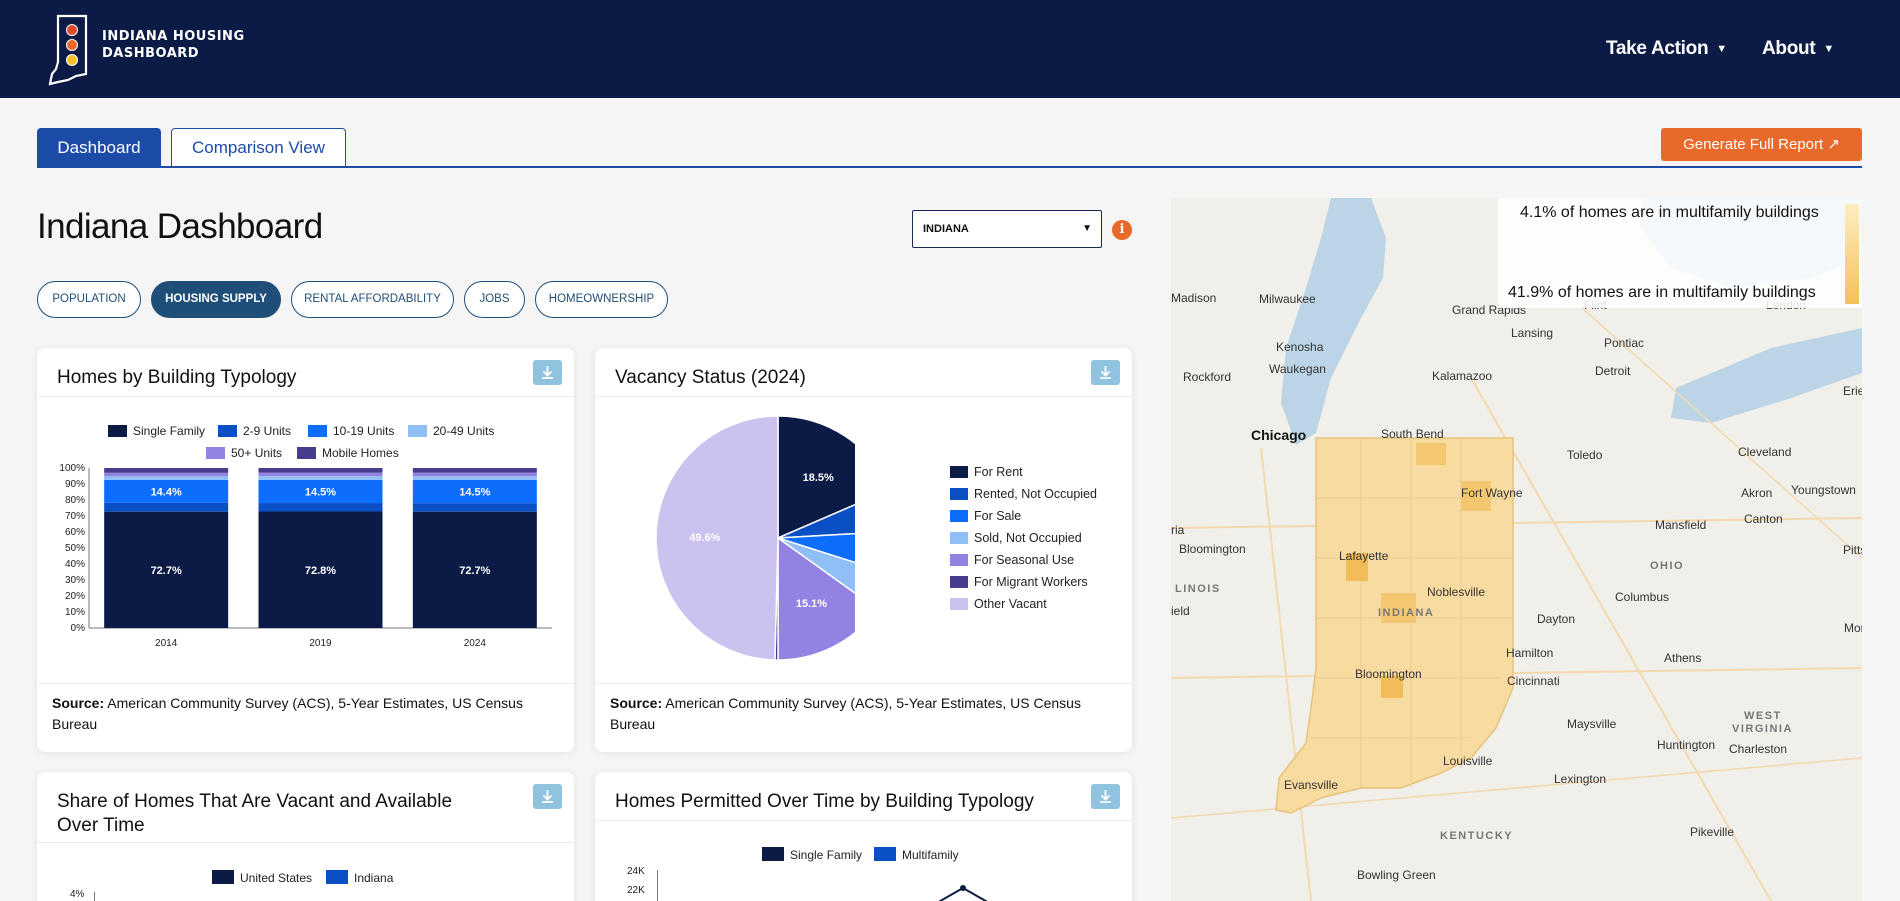 The image size is (1900, 901). Describe the element at coordinates (1007, 229) in the screenshot. I see `region-select: INDIANA ▼` at that location.